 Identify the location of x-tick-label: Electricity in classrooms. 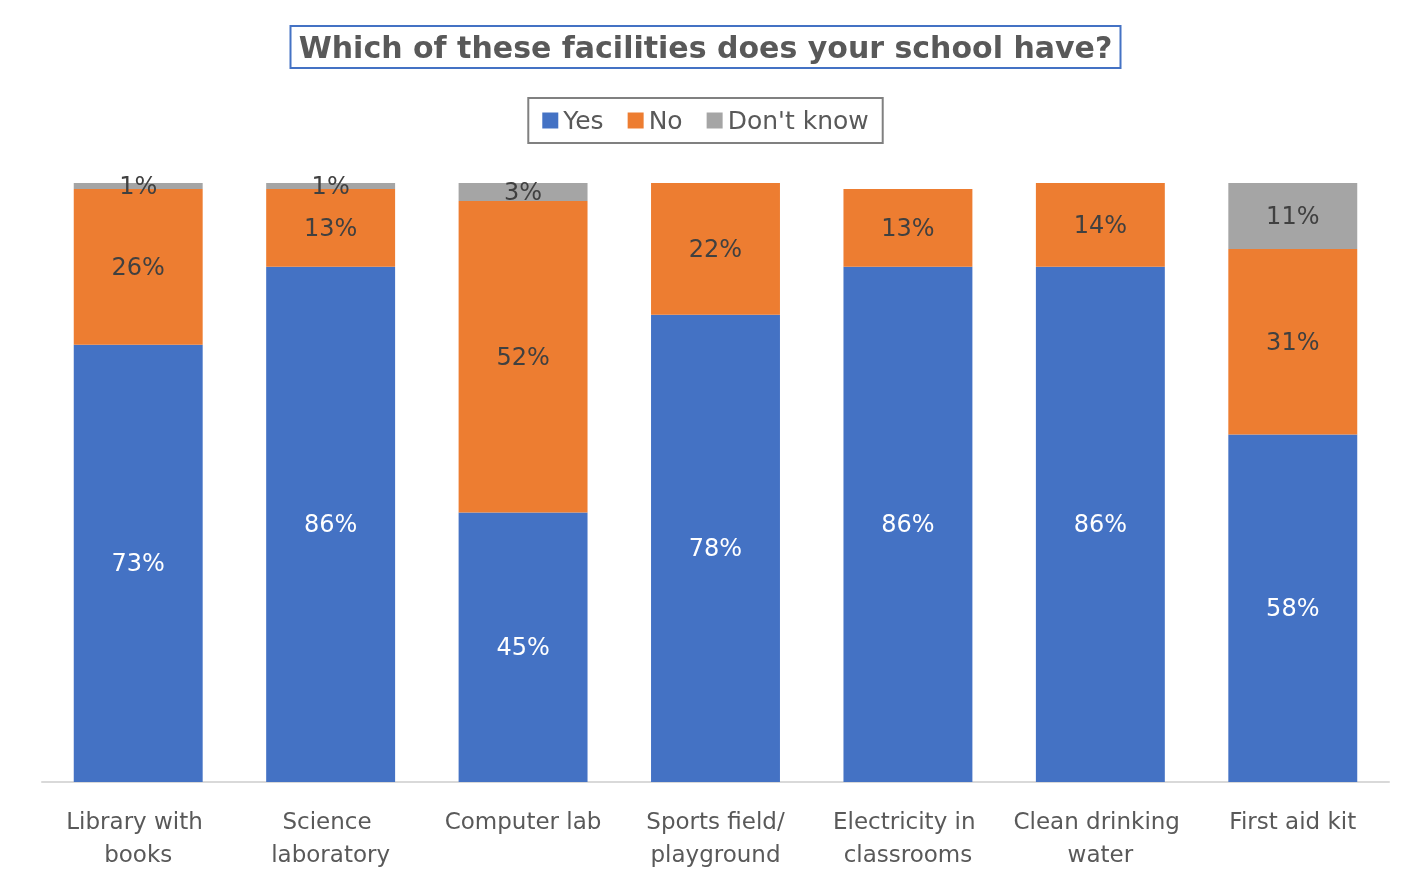
(908, 837).